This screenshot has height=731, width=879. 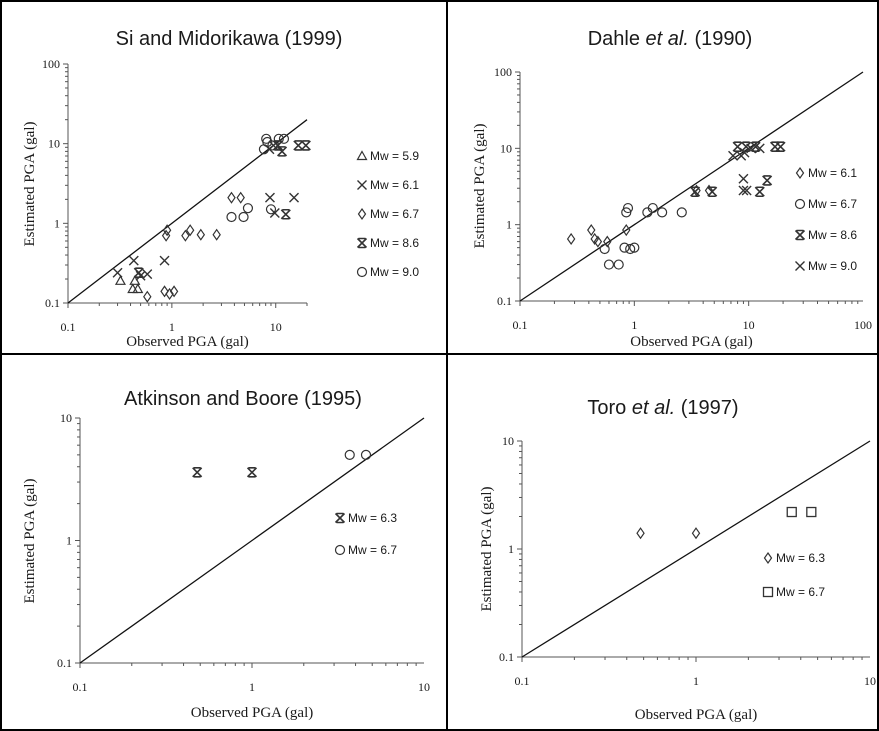 I want to click on chart-title: Toro et al. (1997), so click(x=662, y=408).